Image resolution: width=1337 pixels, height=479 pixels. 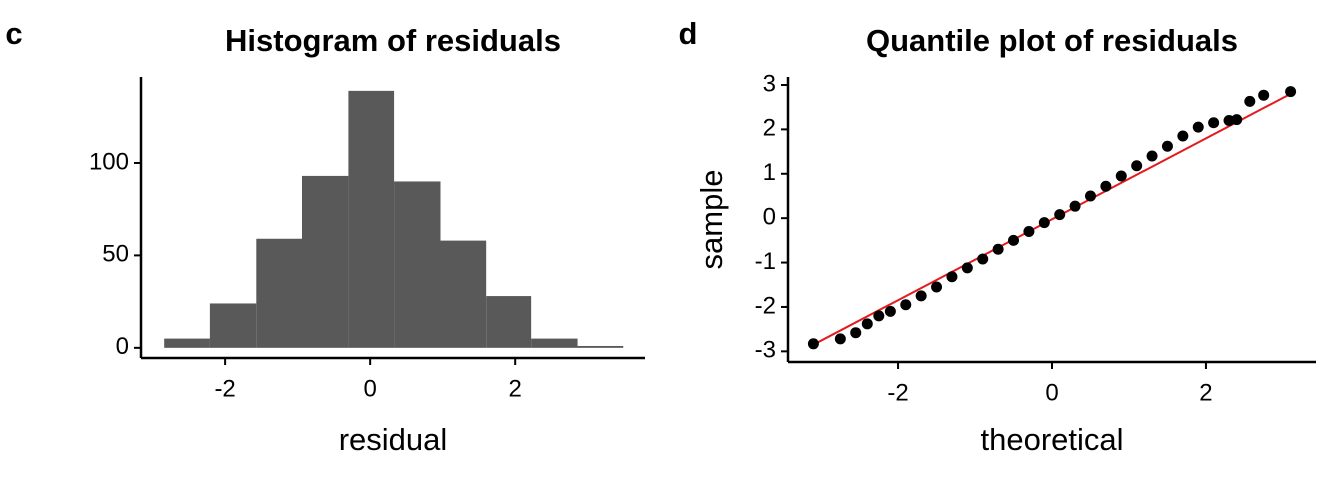 What do you see at coordinates (109, 161) in the screenshot?
I see `y-tick-label: 100` at bounding box center [109, 161].